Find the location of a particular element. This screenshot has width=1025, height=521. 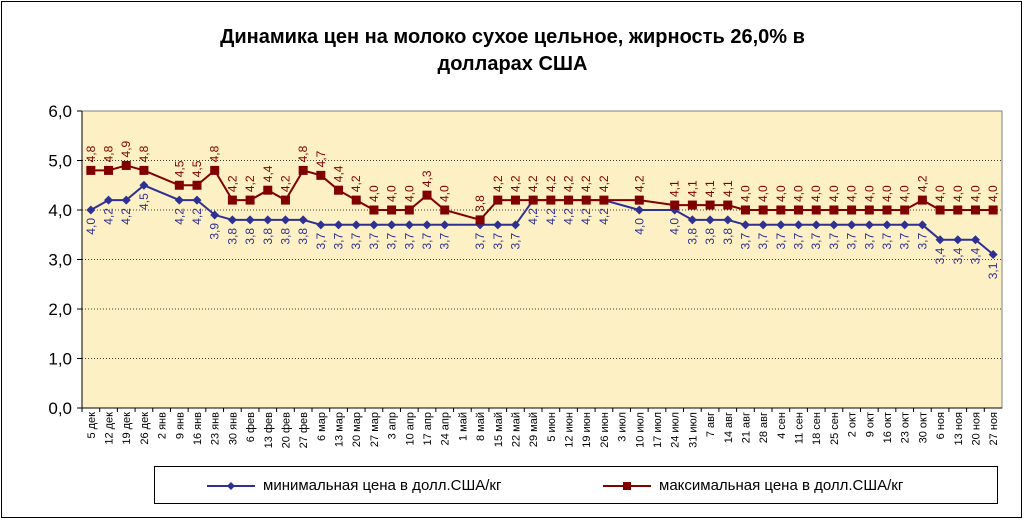

x-tick-label: 1 май is located at coordinates (463, 426).